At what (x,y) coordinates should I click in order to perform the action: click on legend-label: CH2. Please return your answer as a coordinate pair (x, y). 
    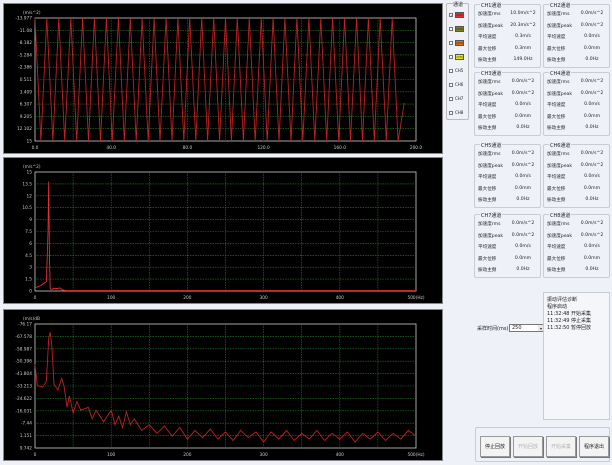
    Looking at the image, I should click on (459, 29).